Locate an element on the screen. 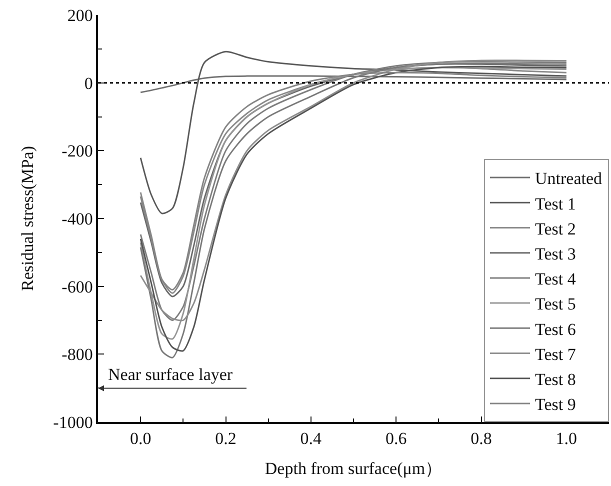 Image resolution: width=611 pixels, height=486 pixels. y-tick-label: 200 is located at coordinates (80, 15).